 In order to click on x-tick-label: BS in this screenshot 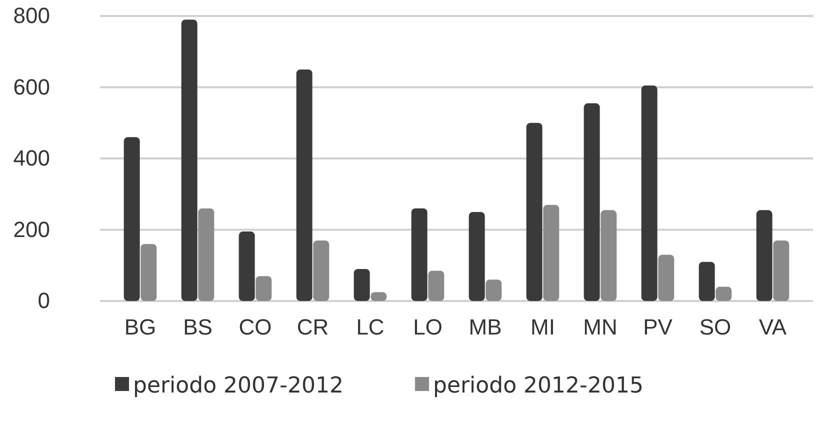, I will do `click(197, 327)`.